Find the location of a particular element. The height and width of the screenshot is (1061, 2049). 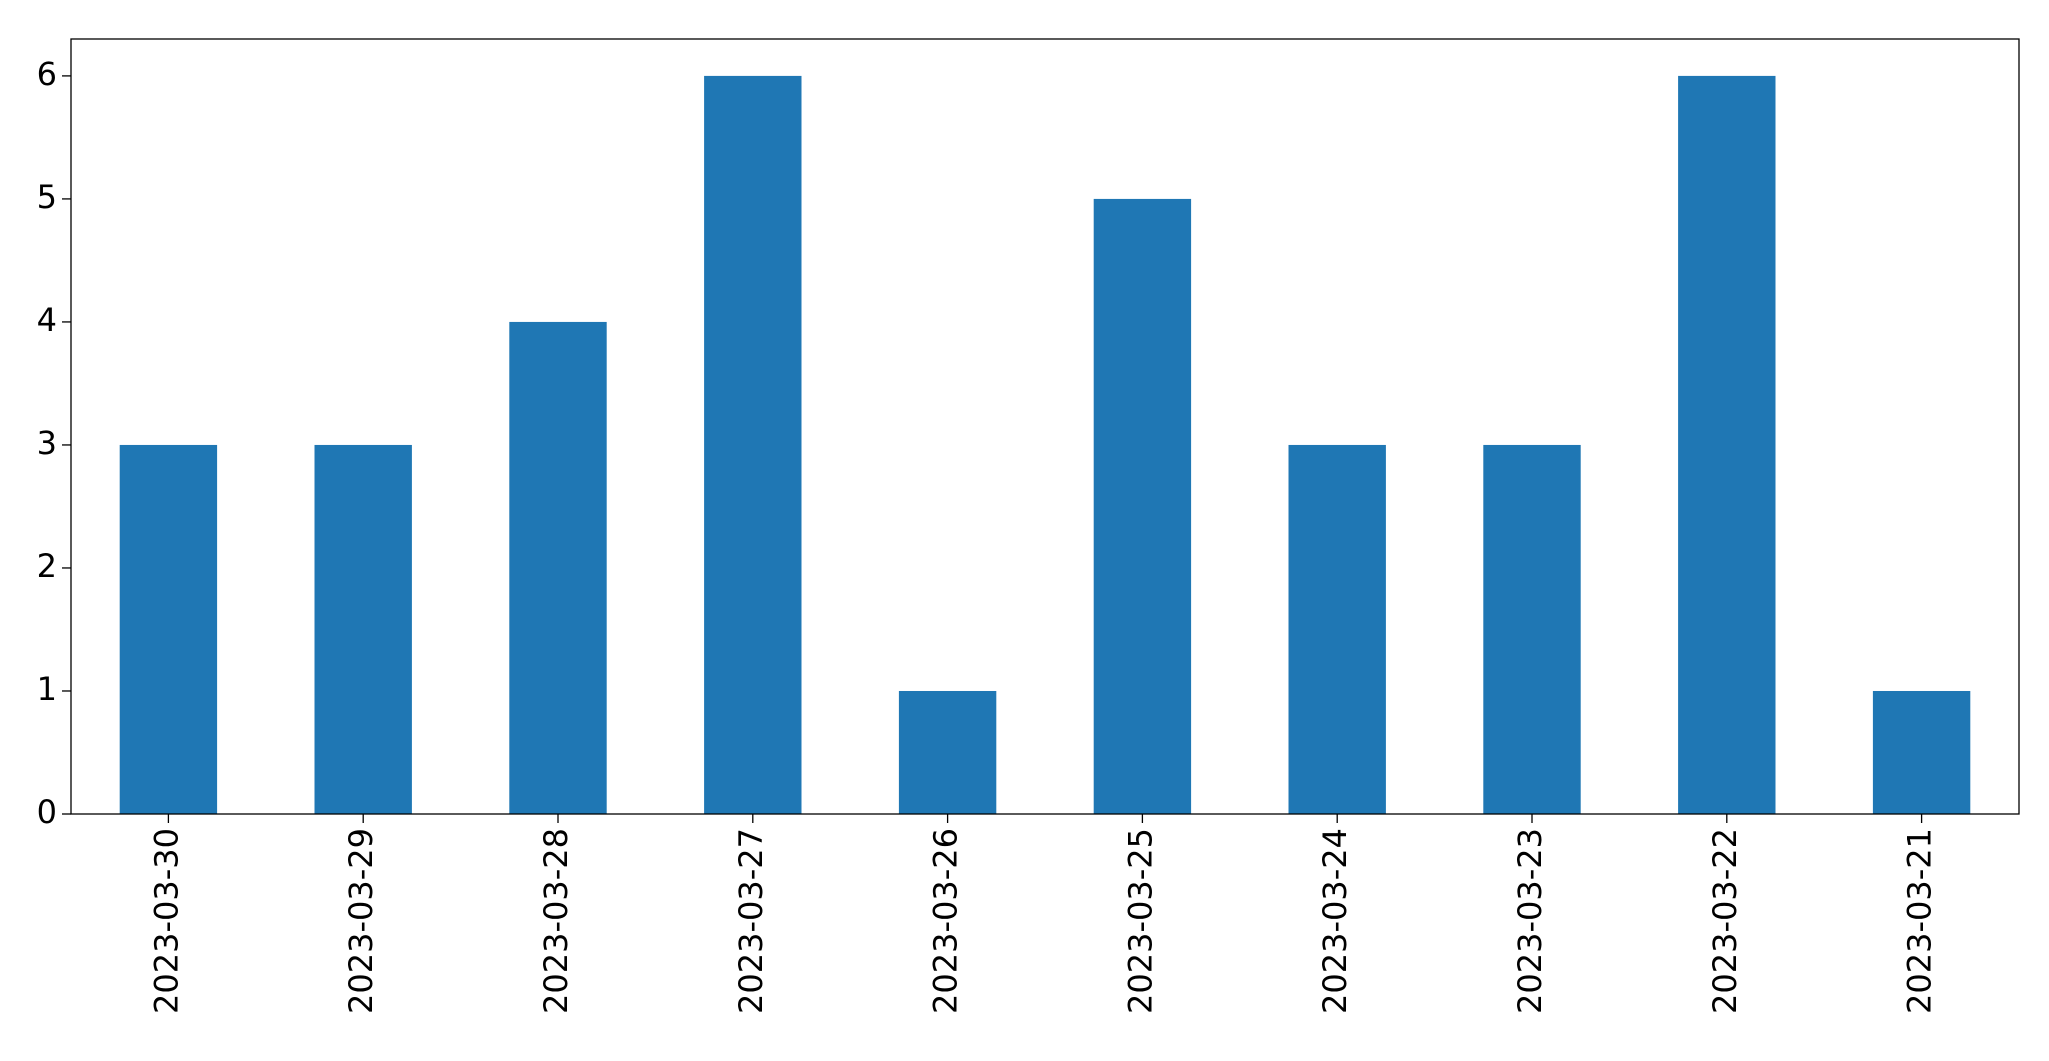

x-tick-label: 2023-03-23 is located at coordinates (1530, 921).